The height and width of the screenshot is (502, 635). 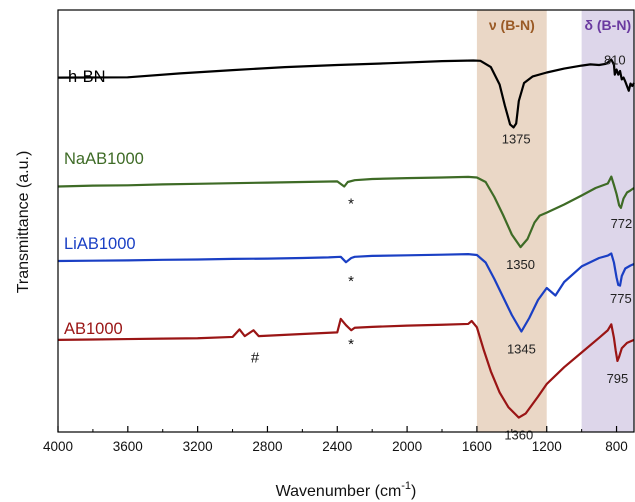 What do you see at coordinates (128, 446) in the screenshot?
I see `x-tick-label-3600: 3600` at bounding box center [128, 446].